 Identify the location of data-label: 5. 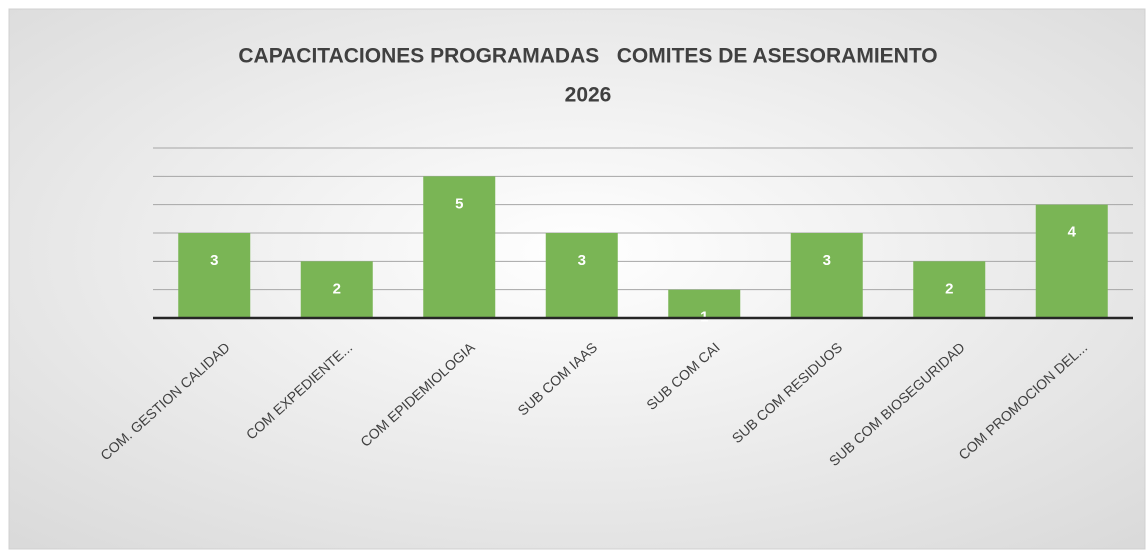
(459, 203).